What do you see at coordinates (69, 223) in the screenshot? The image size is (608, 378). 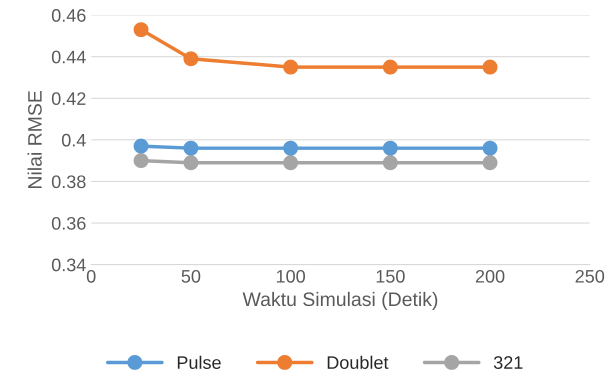 I see `y-tick-label: 0.36` at bounding box center [69, 223].